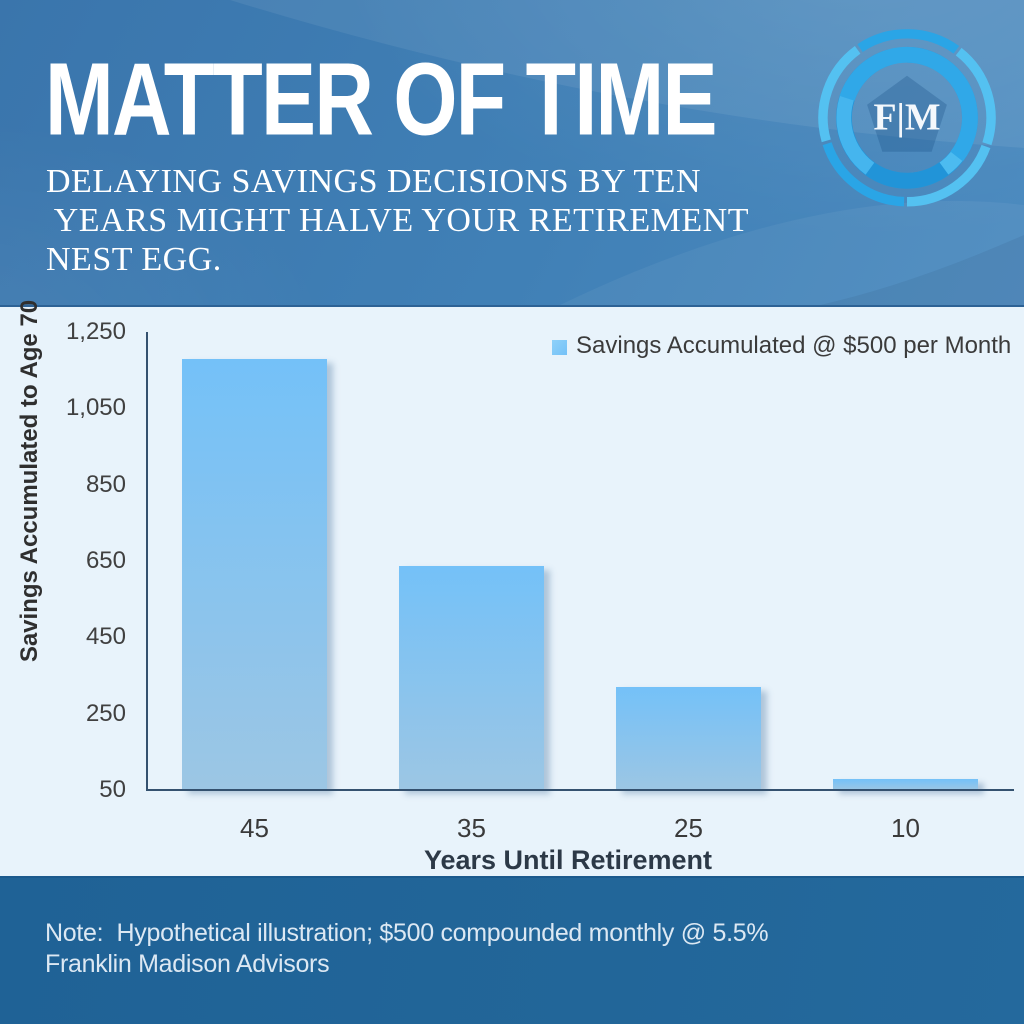 This screenshot has width=1024, height=1024. I want to click on page-title: MATTER OF TIME, so click(381, 99).